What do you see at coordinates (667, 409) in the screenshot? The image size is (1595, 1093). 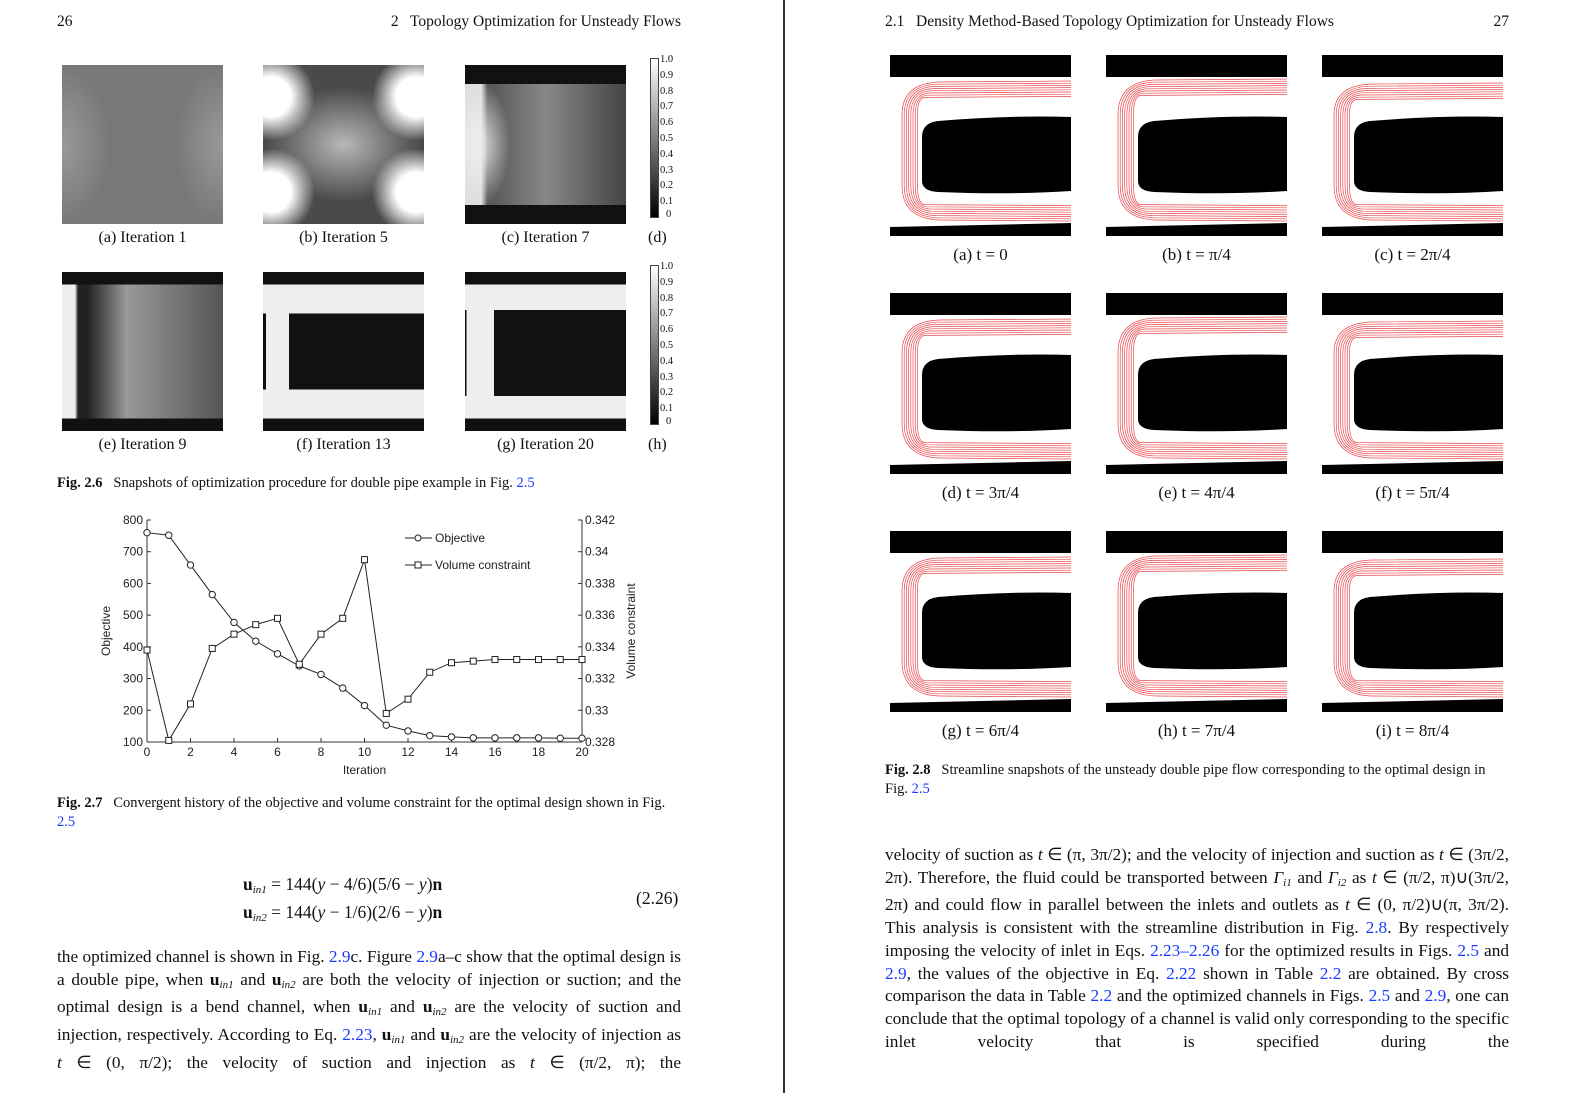 I see `colorbar-tick-label: 0.1` at bounding box center [667, 409].